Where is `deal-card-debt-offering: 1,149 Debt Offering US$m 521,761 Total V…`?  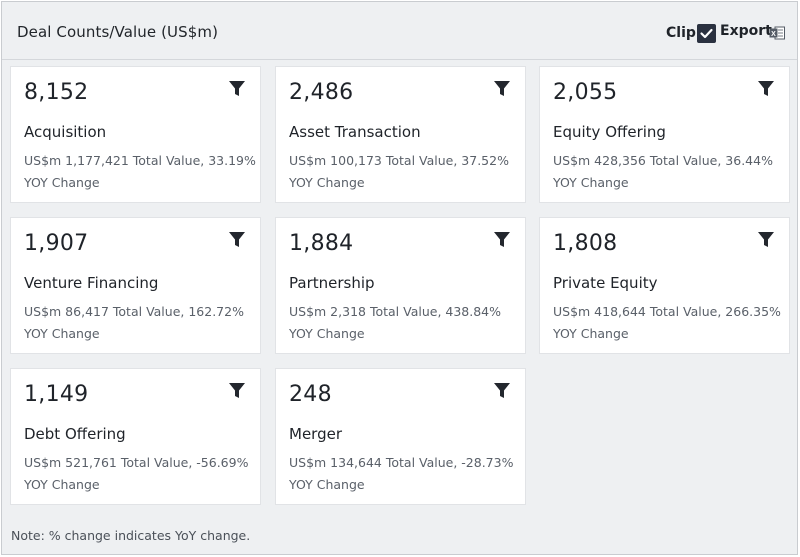
deal-card-debt-offering: 1,149 Debt Offering US$m 521,761 Total V… is located at coordinates (135, 436).